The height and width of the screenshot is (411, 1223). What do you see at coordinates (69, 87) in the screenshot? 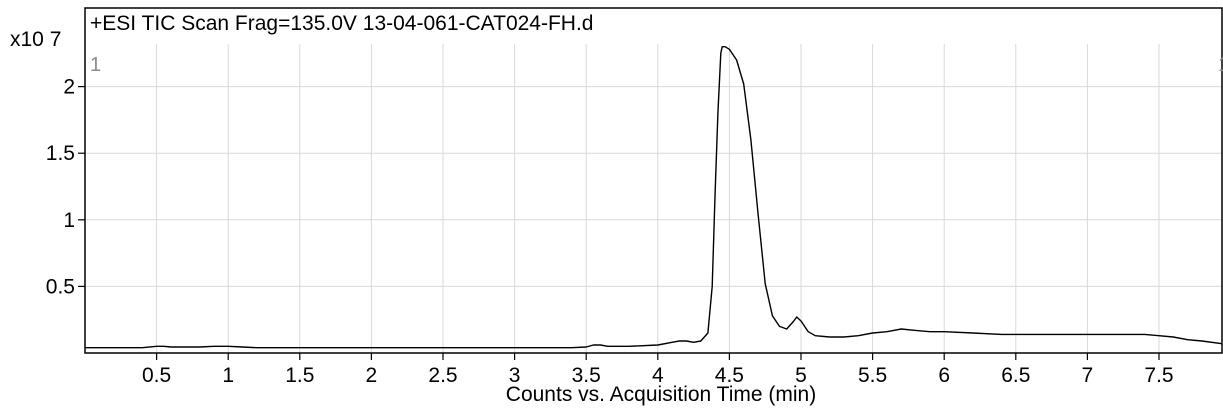
I see `y-tick-label: 2` at bounding box center [69, 87].